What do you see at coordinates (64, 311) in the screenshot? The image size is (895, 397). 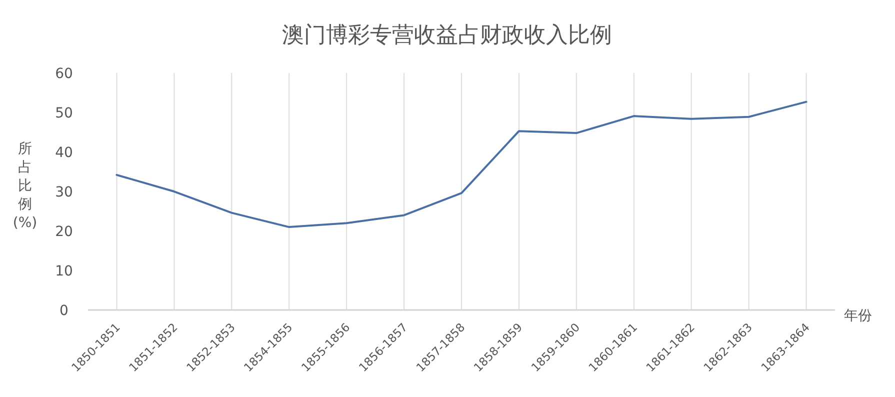 I see `y-tick-label: 0` at bounding box center [64, 311].